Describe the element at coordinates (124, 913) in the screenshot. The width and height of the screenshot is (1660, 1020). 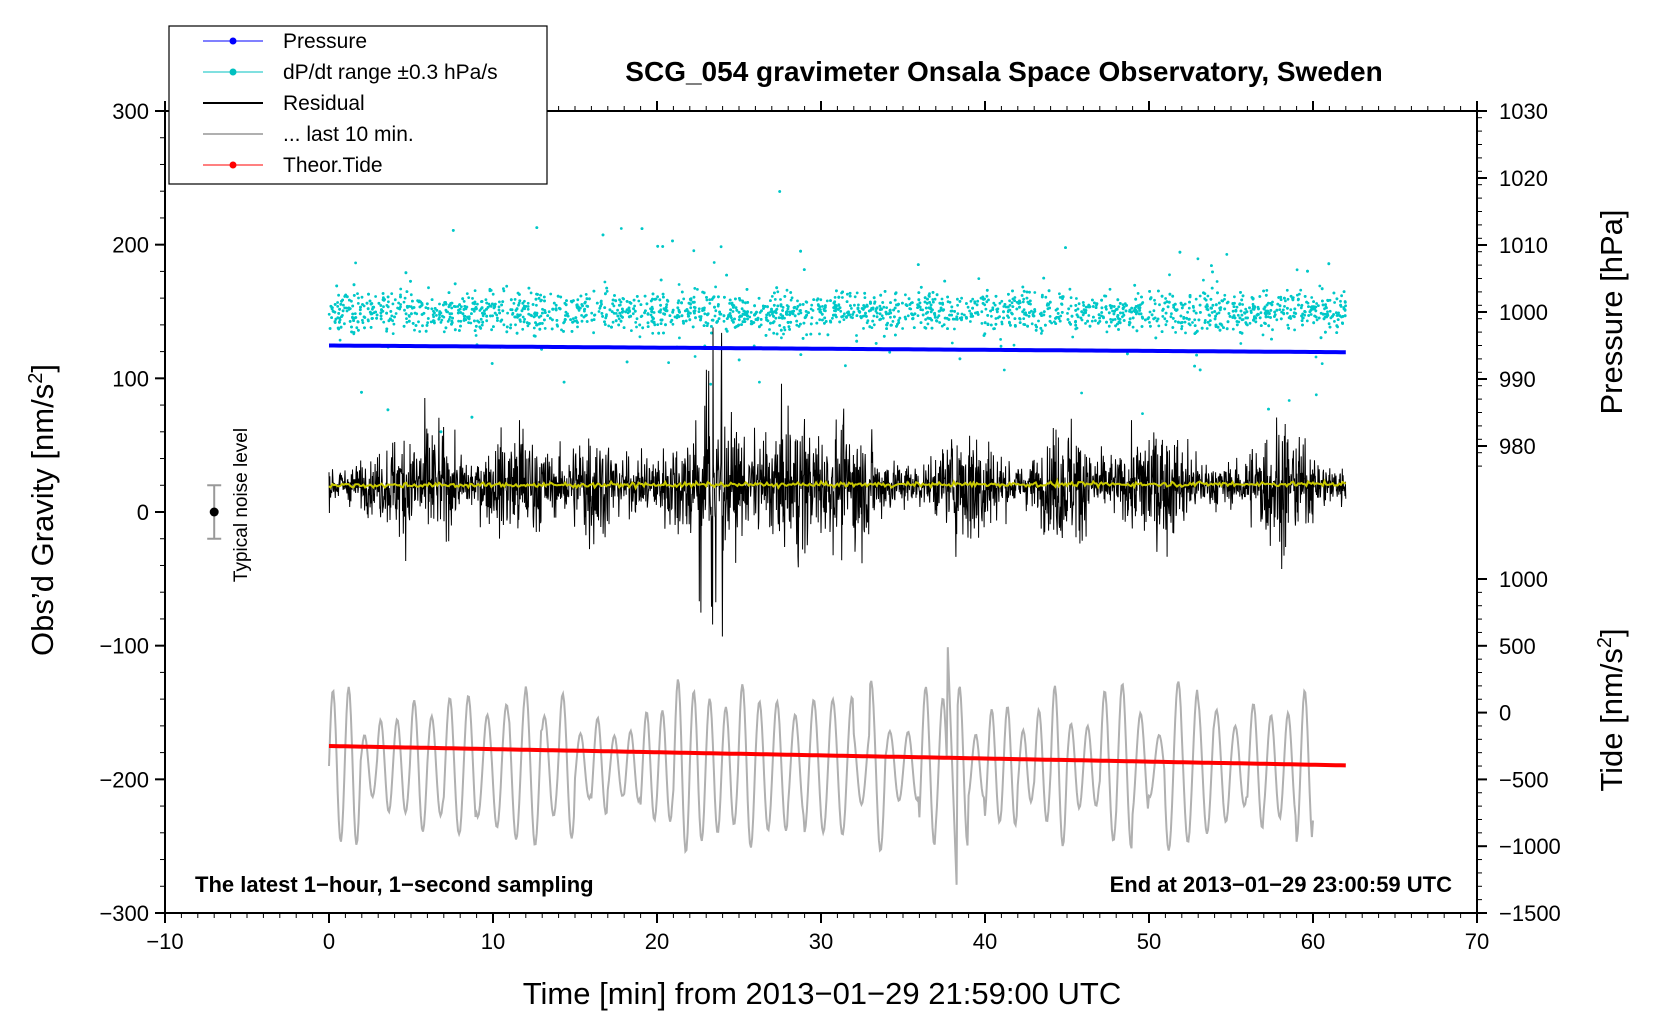
I see `y-tick-label: −300` at that location.